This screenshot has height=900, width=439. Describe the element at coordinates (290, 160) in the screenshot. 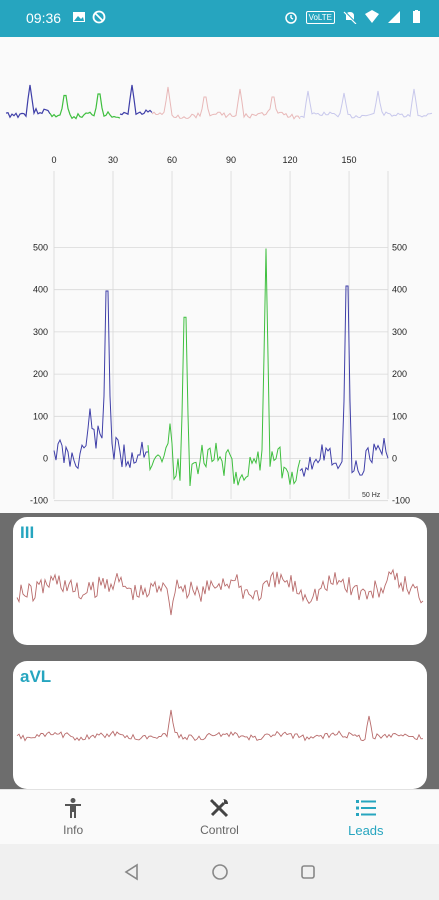

I see `top-tick-label: 120` at that location.